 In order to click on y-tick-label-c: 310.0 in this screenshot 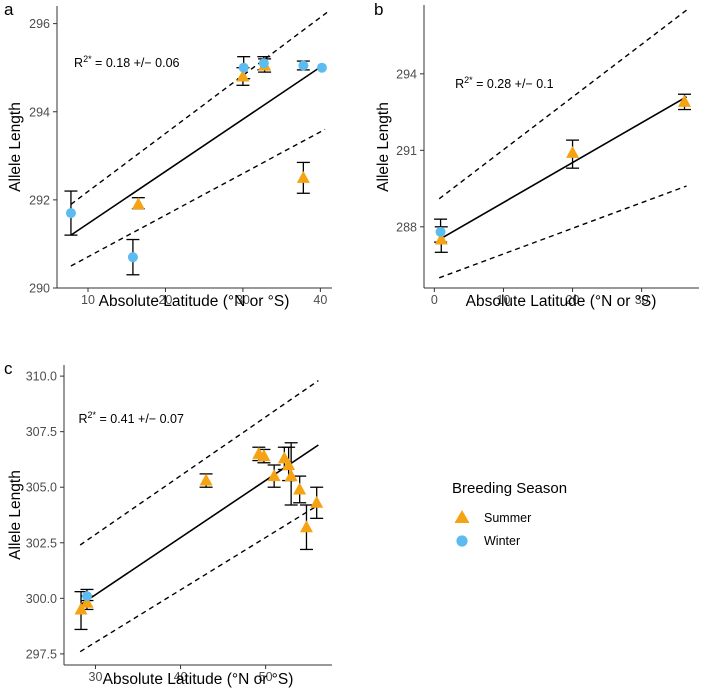, I will do `click(41, 377)`.